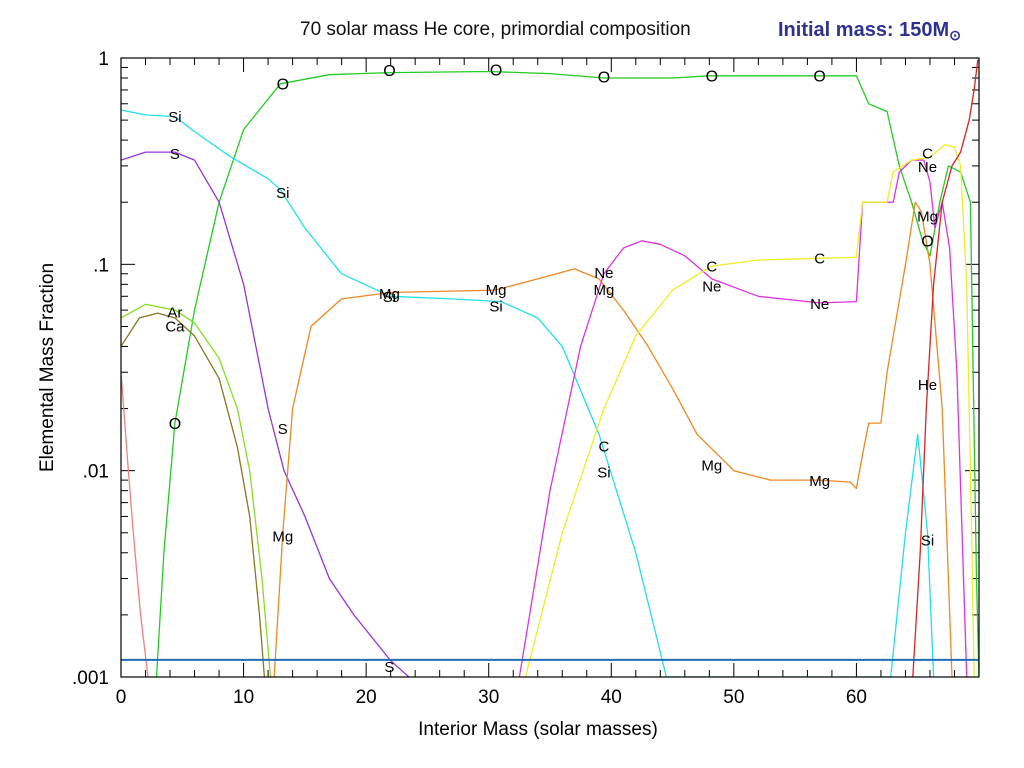  Describe the element at coordinates (538, 729) in the screenshot. I see `x-axis-label: Interior Mass (solar masses)` at that location.